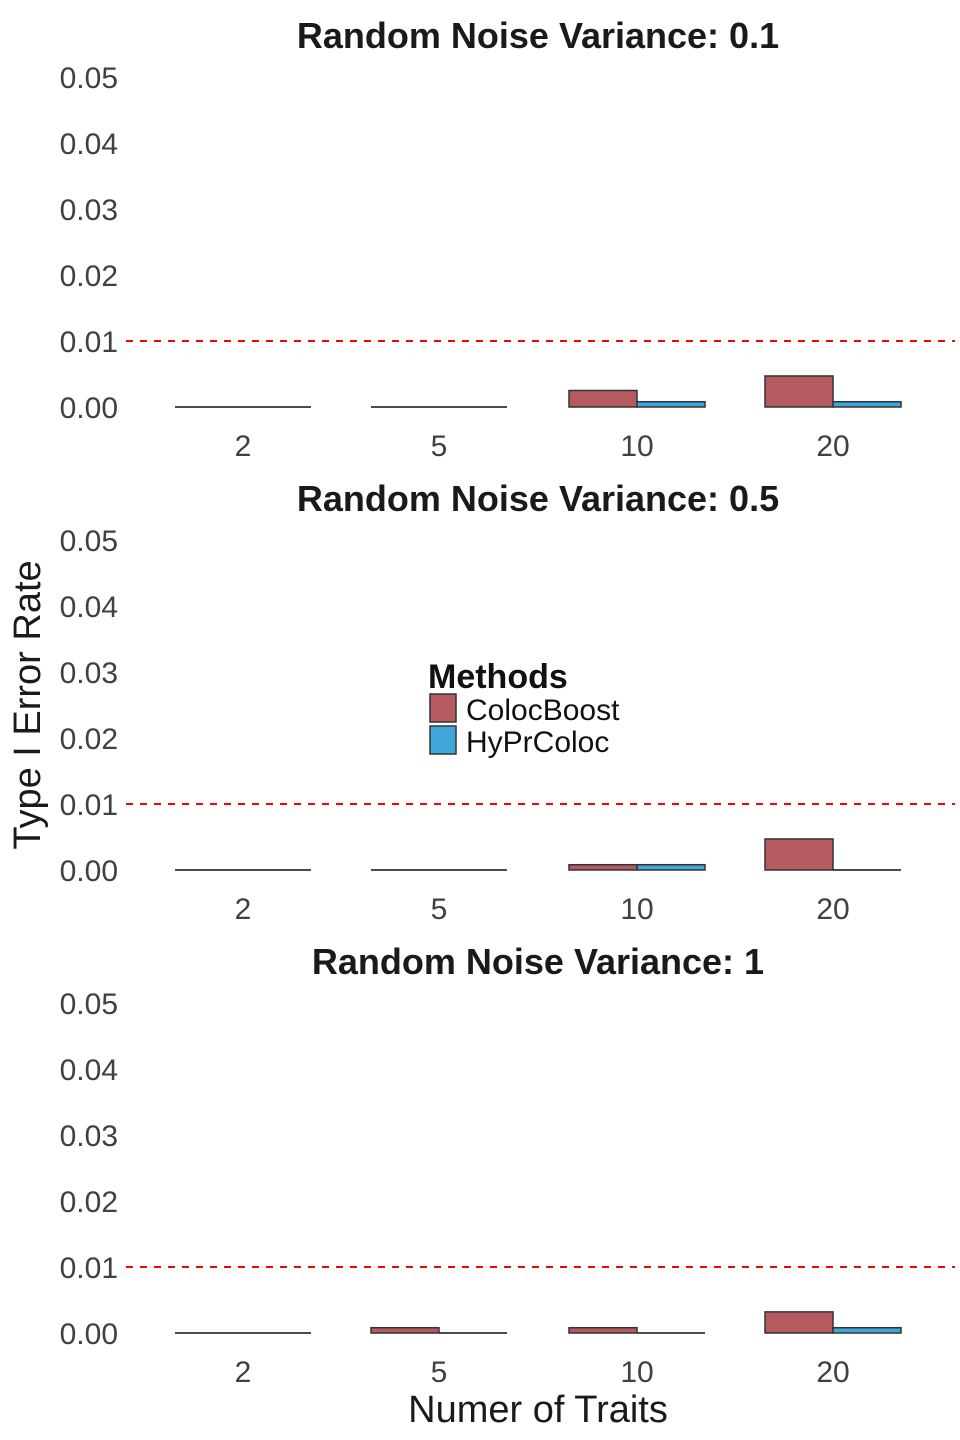 This screenshot has width=960, height=1440. What do you see at coordinates (498, 677) in the screenshot?
I see `legend-title: Methods` at bounding box center [498, 677].